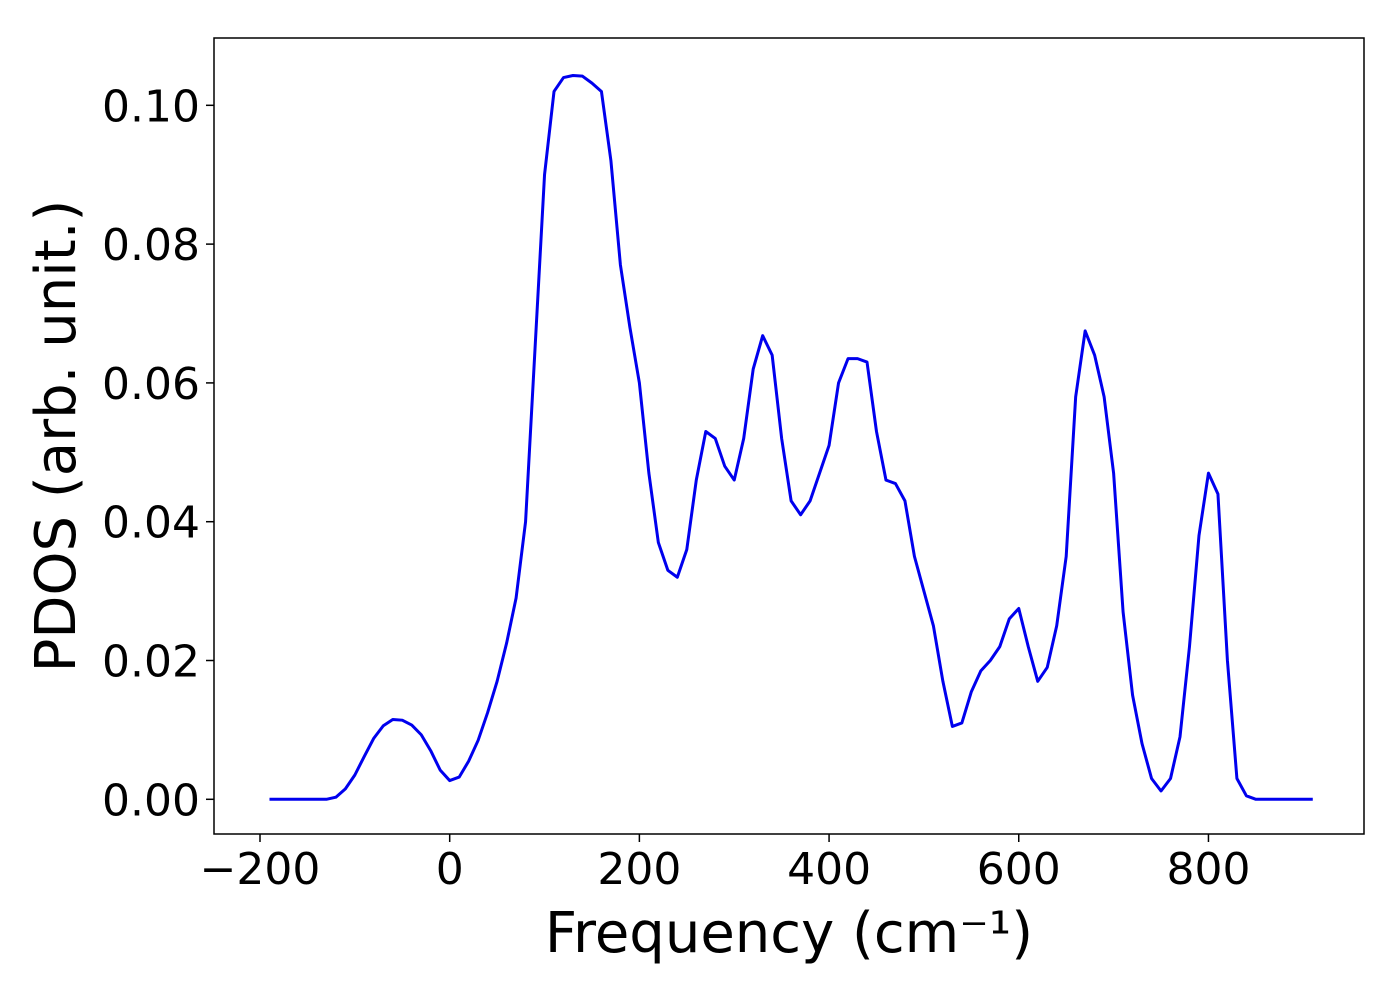 This screenshot has height=1004, width=1400. What do you see at coordinates (151, 800) in the screenshot?
I see `y-tick-label: 0.00` at bounding box center [151, 800].